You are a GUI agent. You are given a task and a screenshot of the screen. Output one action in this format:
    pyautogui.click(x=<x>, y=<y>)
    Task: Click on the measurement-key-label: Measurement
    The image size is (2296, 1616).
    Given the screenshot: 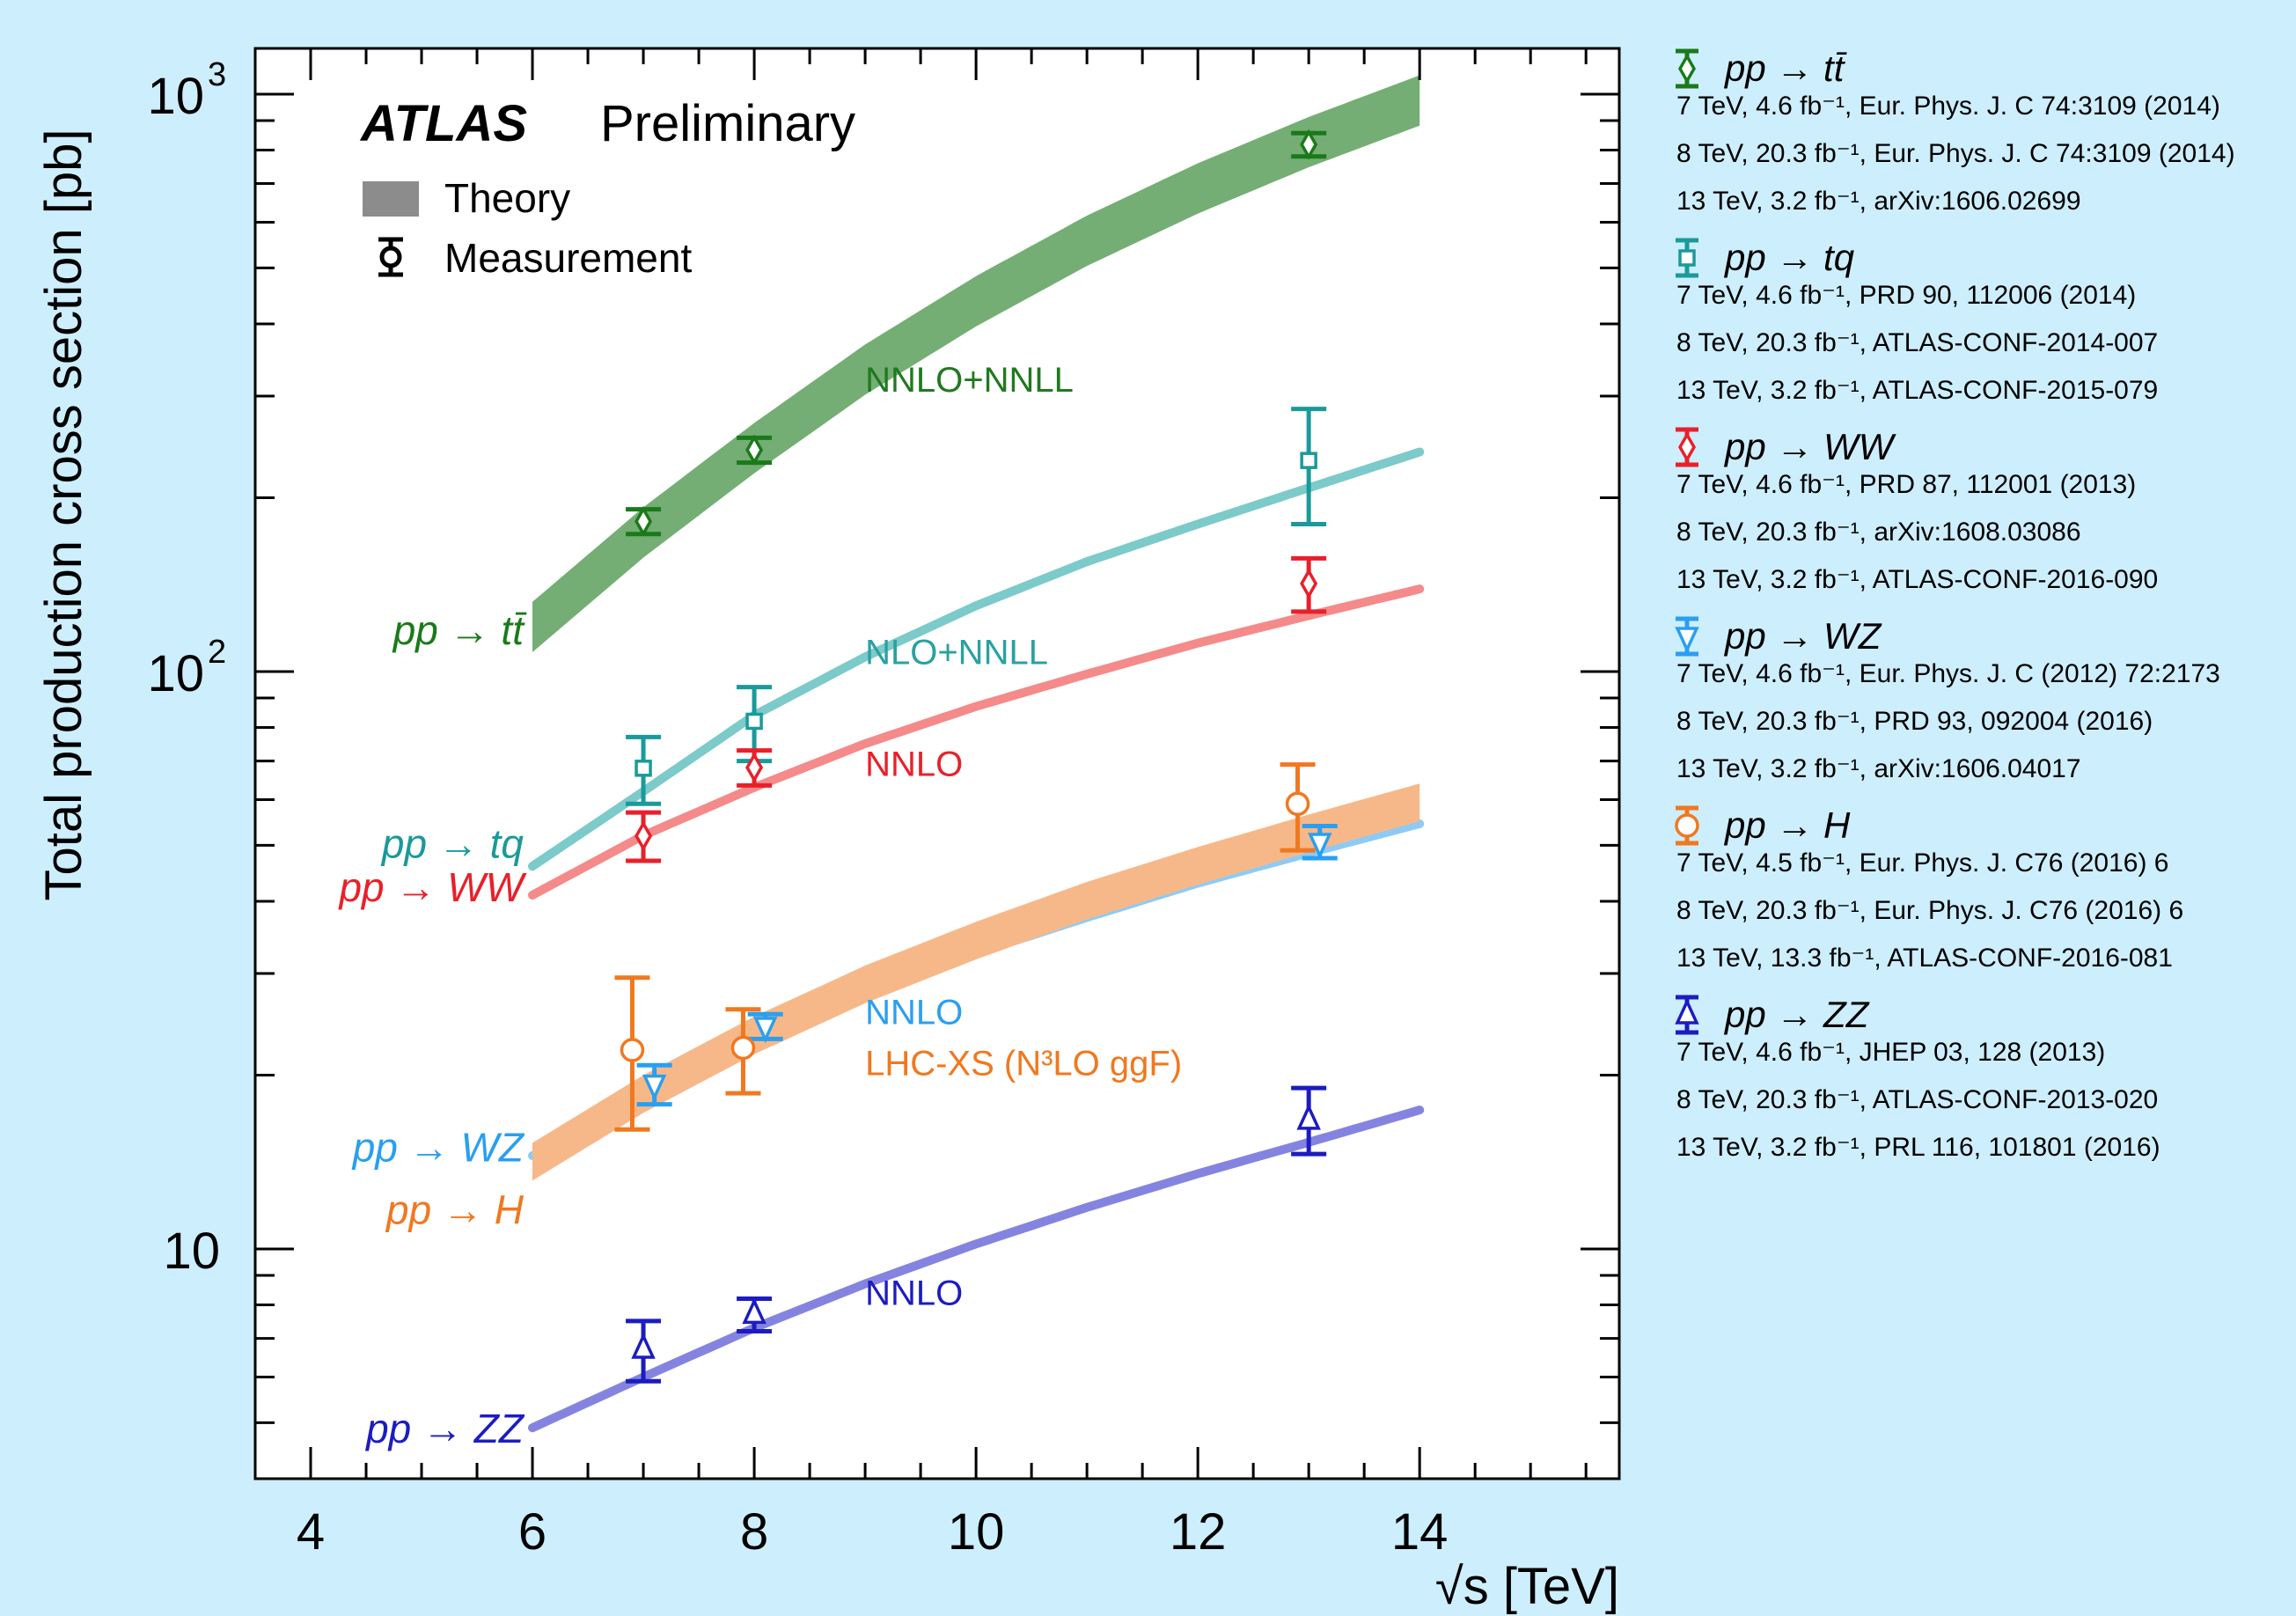 What is the action you would take?
    pyautogui.click(x=568, y=258)
    